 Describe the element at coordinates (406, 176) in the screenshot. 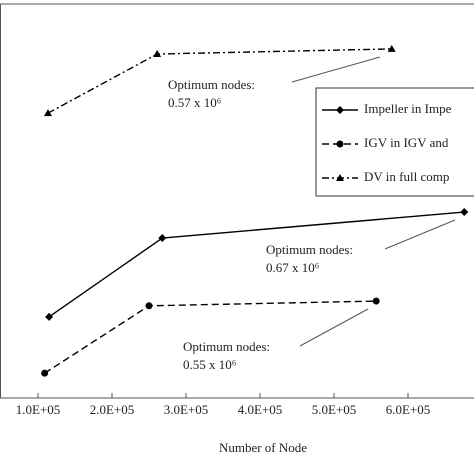

I see `legend-label: DV in full comp` at that location.